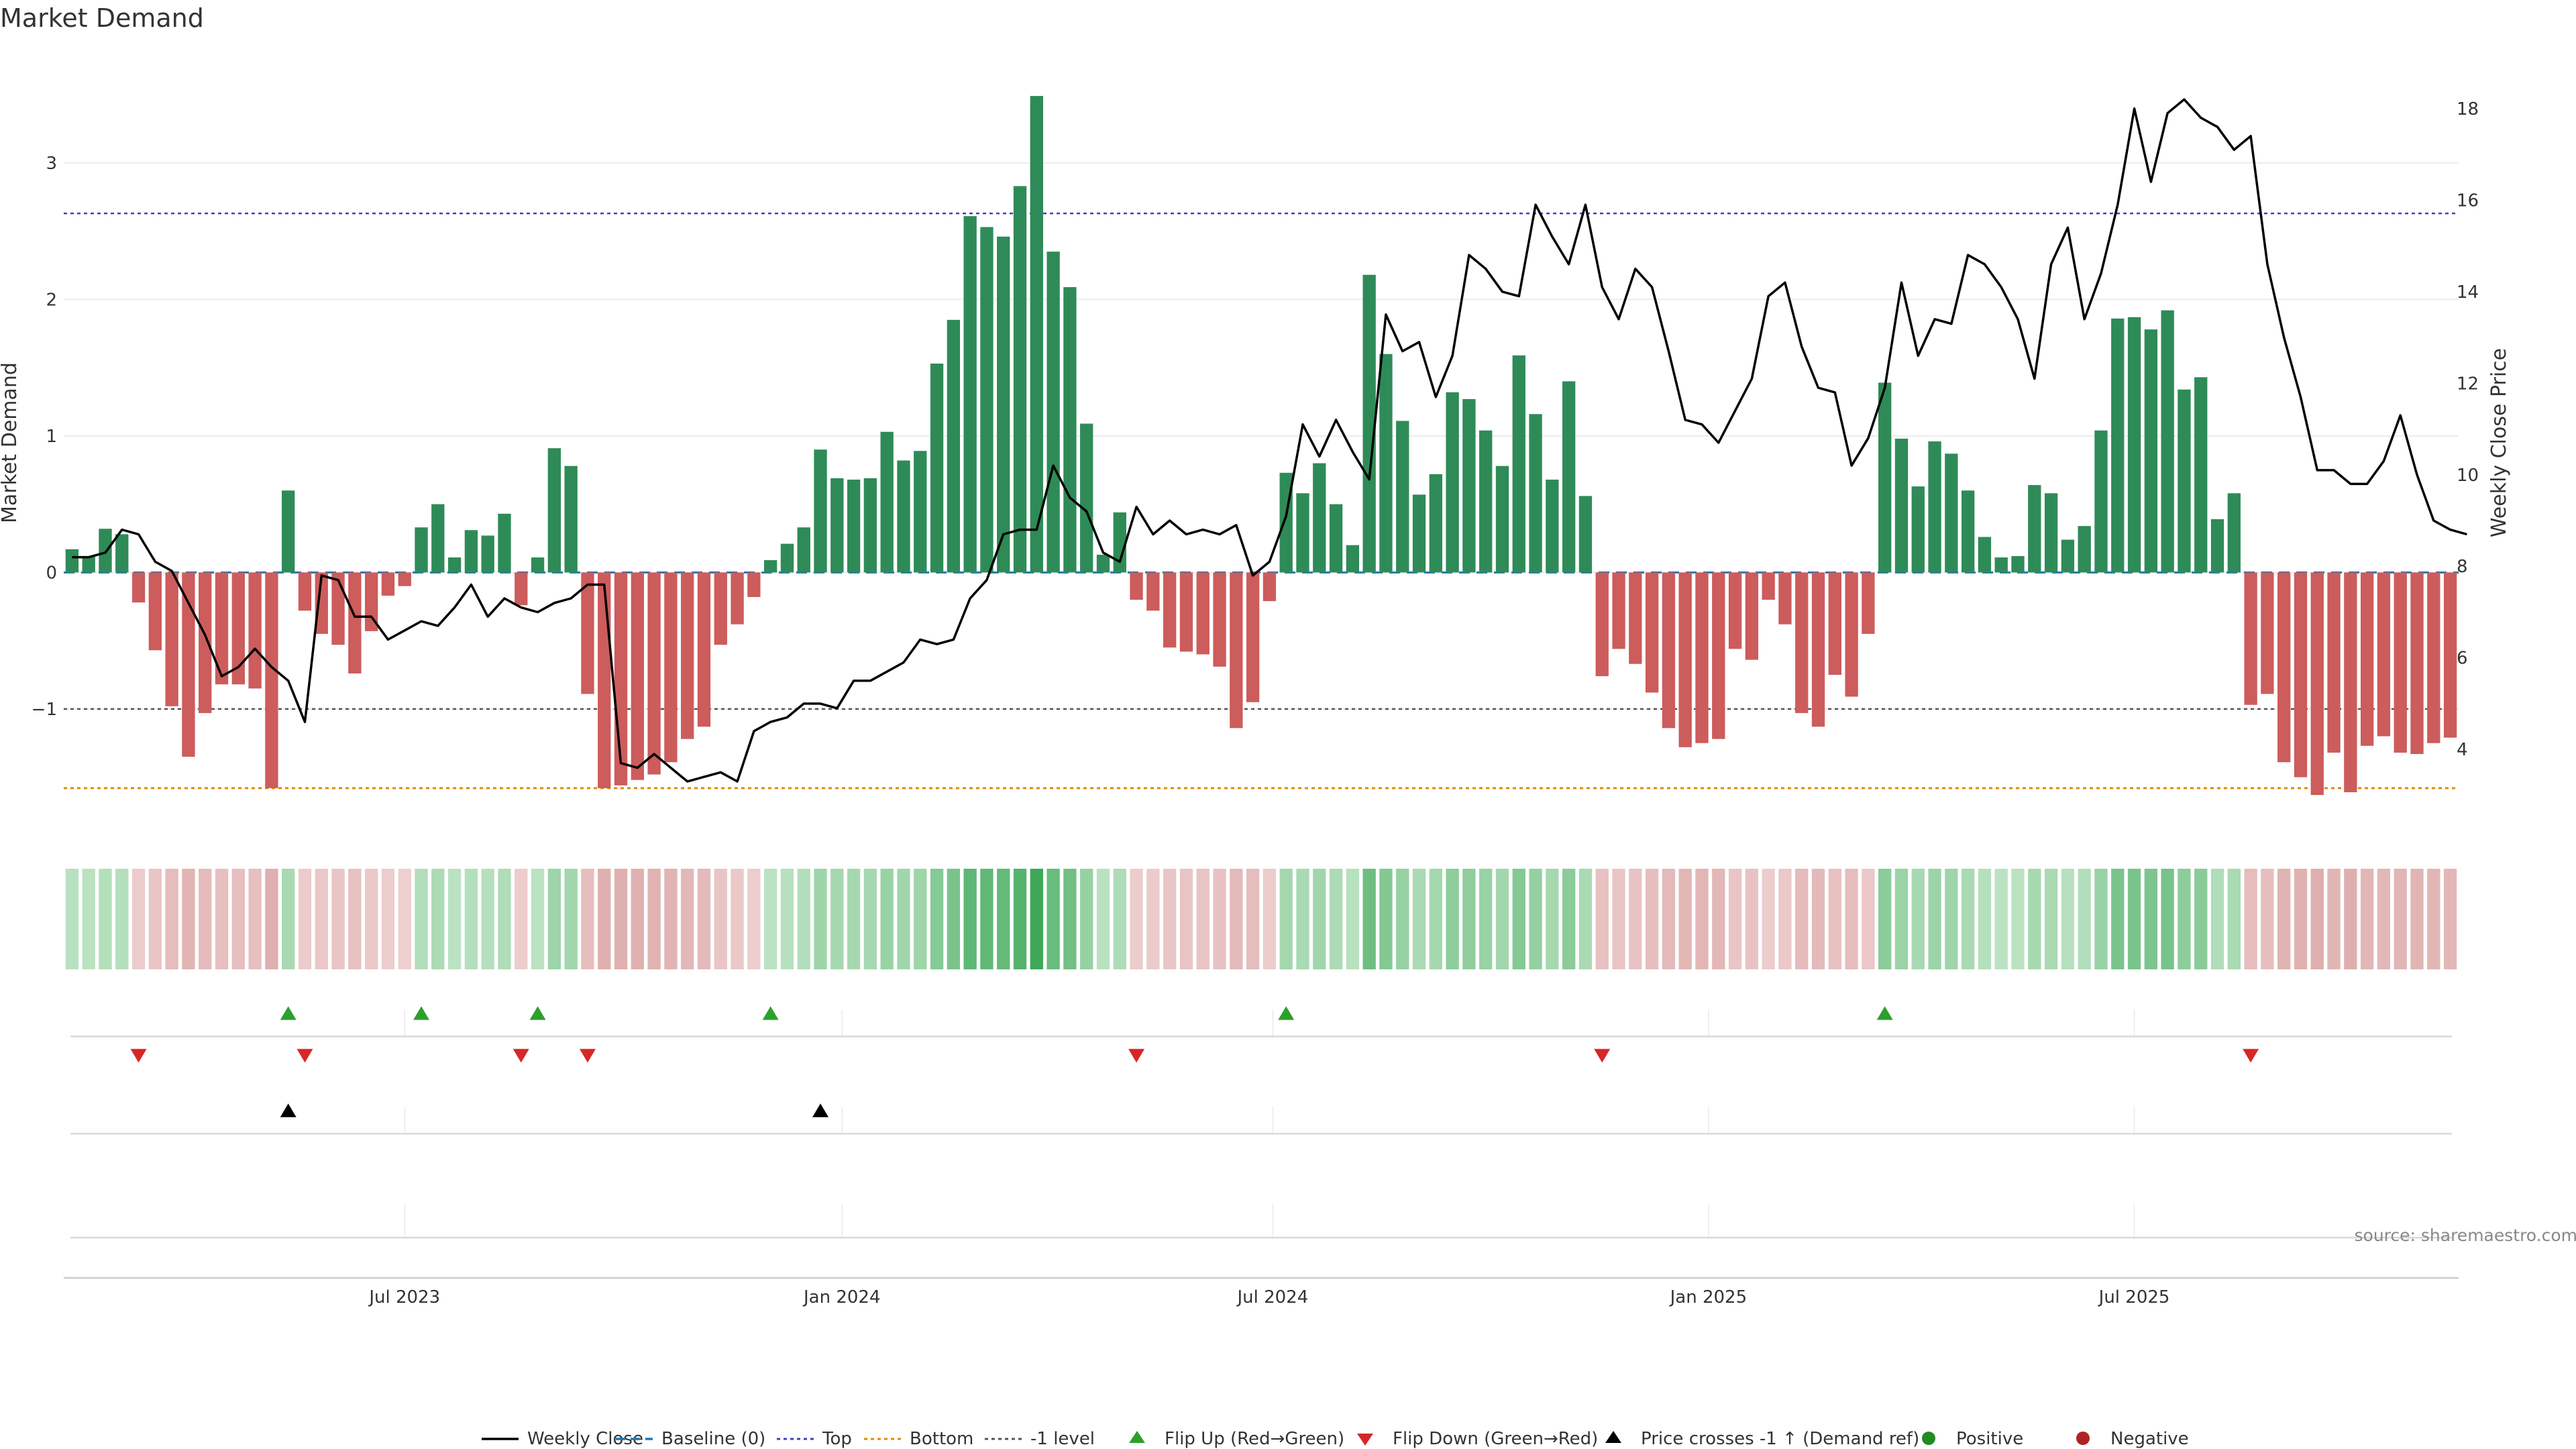  I want to click on y2-axis-label: Weekly Close Price, so click(2499, 442).